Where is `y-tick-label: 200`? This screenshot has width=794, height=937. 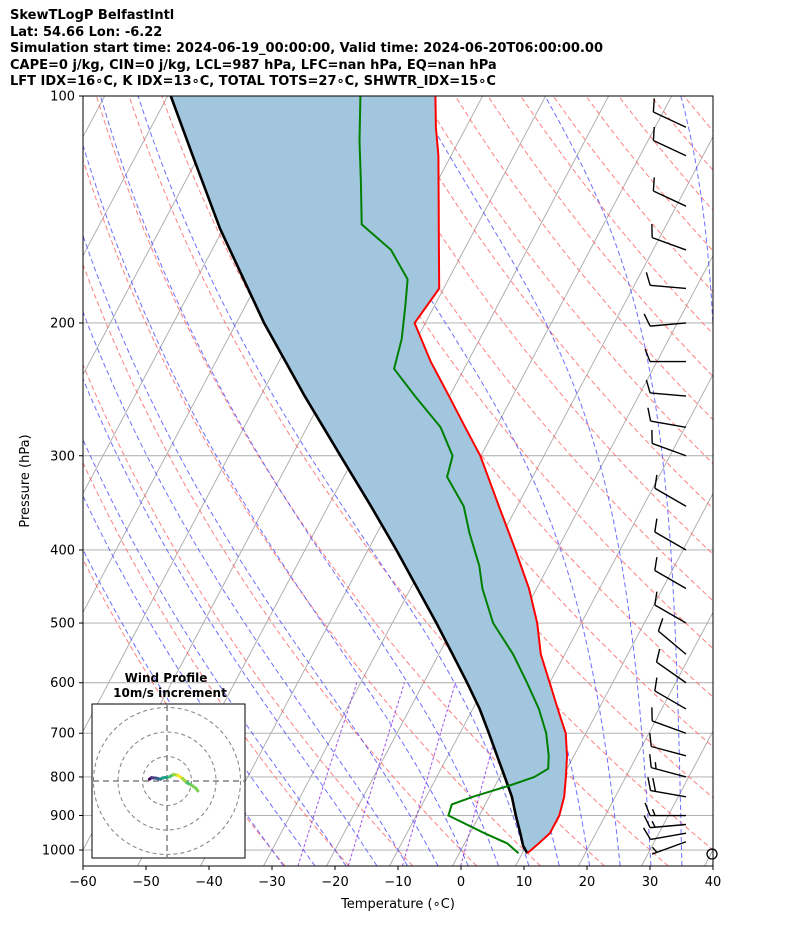
y-tick-label: 200 is located at coordinates (62, 323).